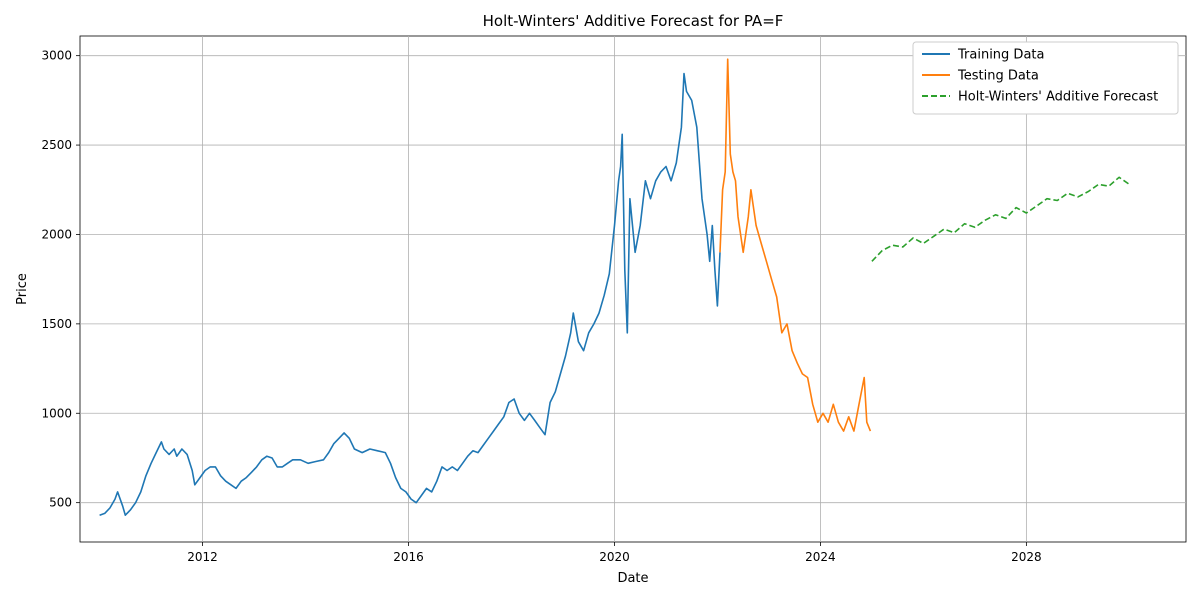 This screenshot has height=600, width=1200. Describe the element at coordinates (998, 76) in the screenshot. I see `legend-label-testing: Testing Data` at that location.